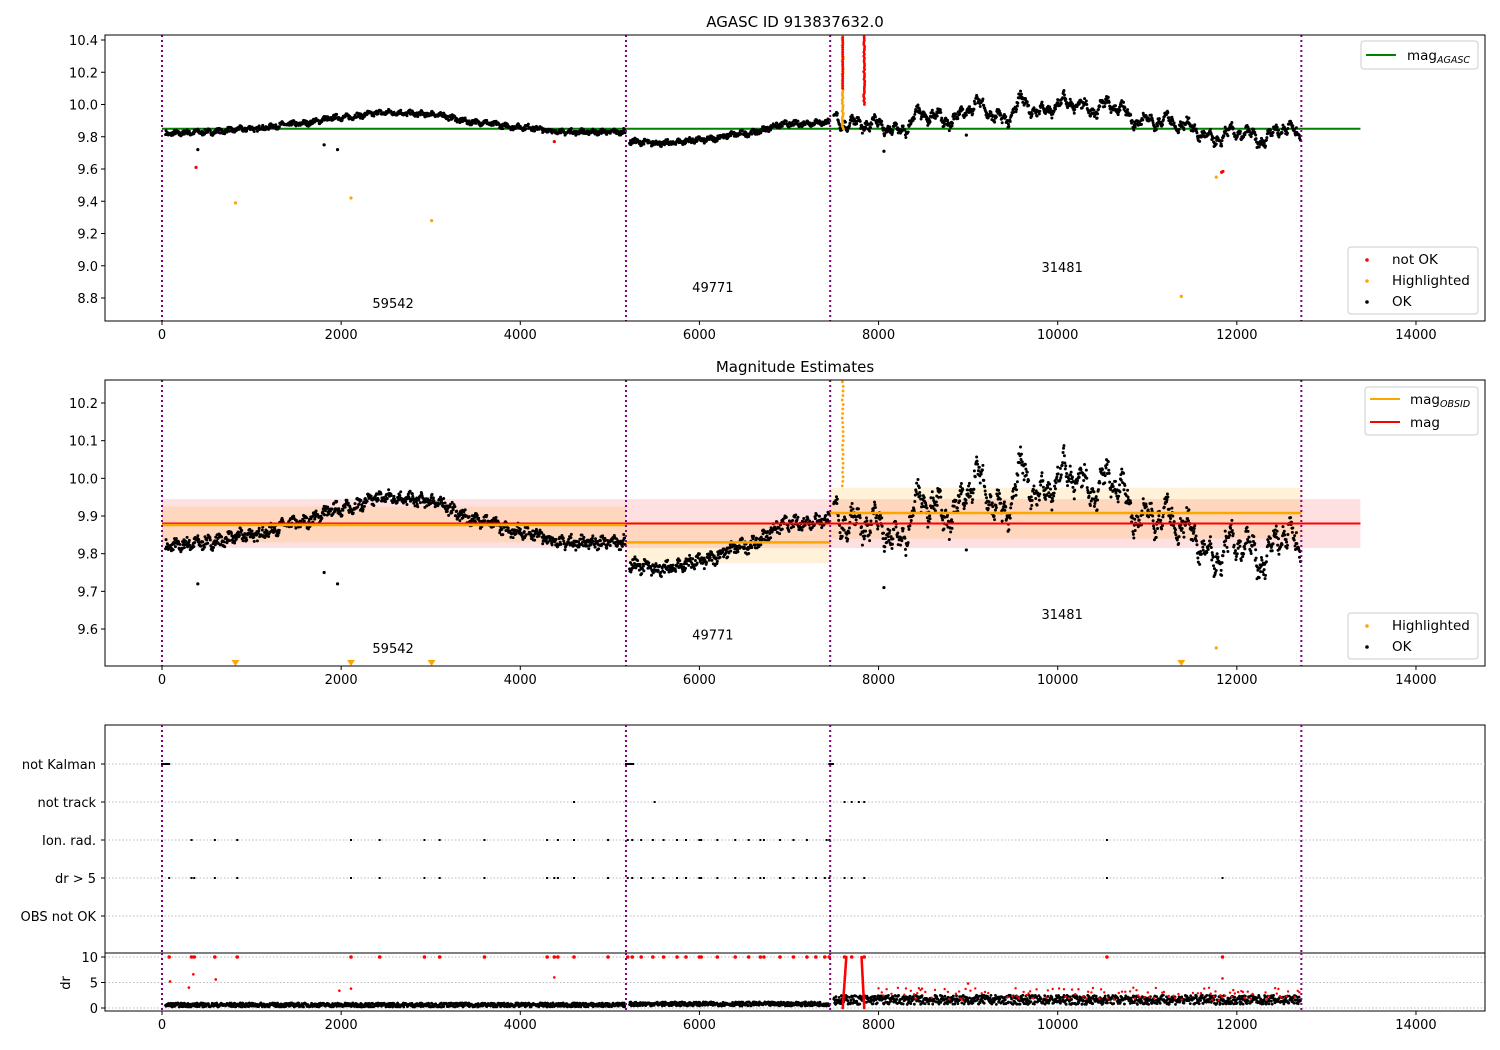 The image size is (1500, 1050). What do you see at coordinates (341, 335) in the screenshot?
I see `x-tick-label: 2000` at bounding box center [341, 335].